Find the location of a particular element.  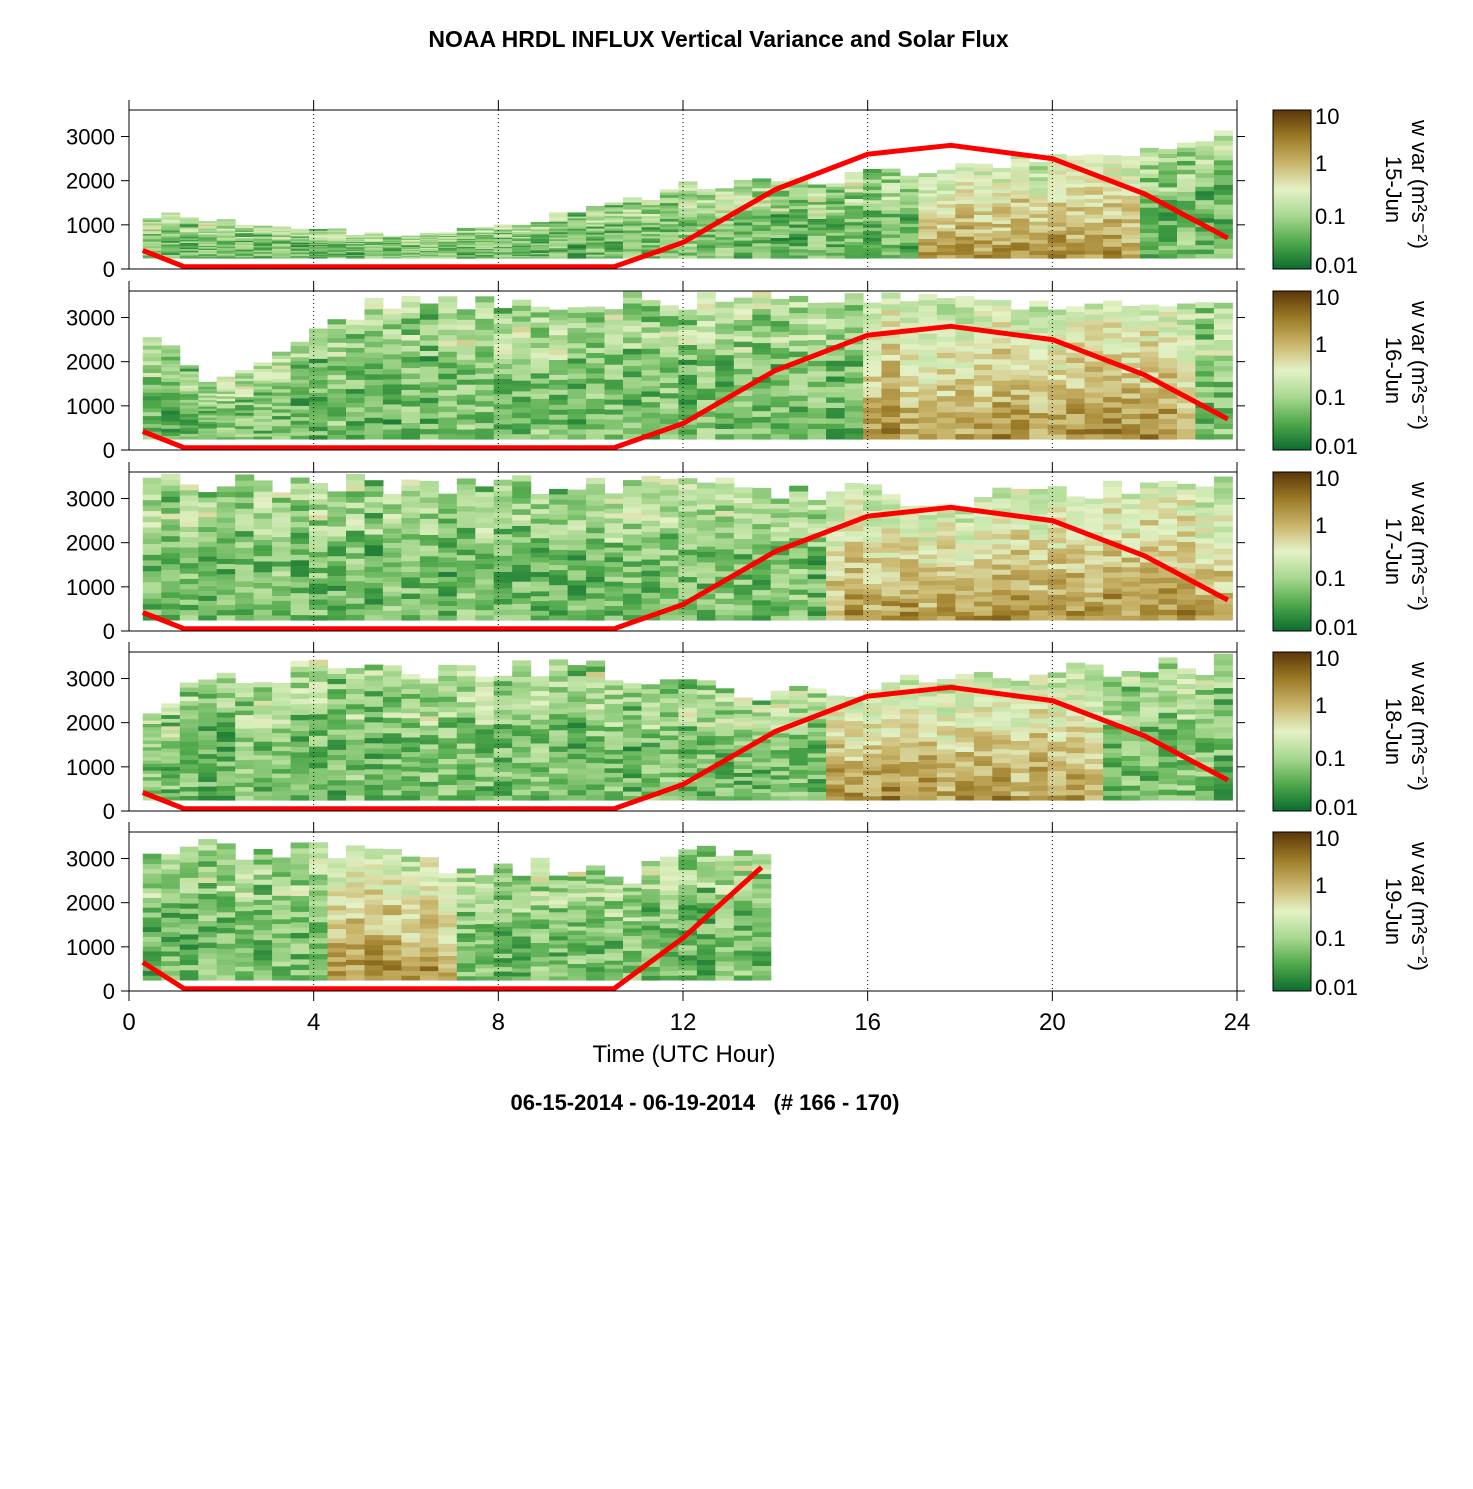

colorbar-tick-label: 1 is located at coordinates (1321, 344).